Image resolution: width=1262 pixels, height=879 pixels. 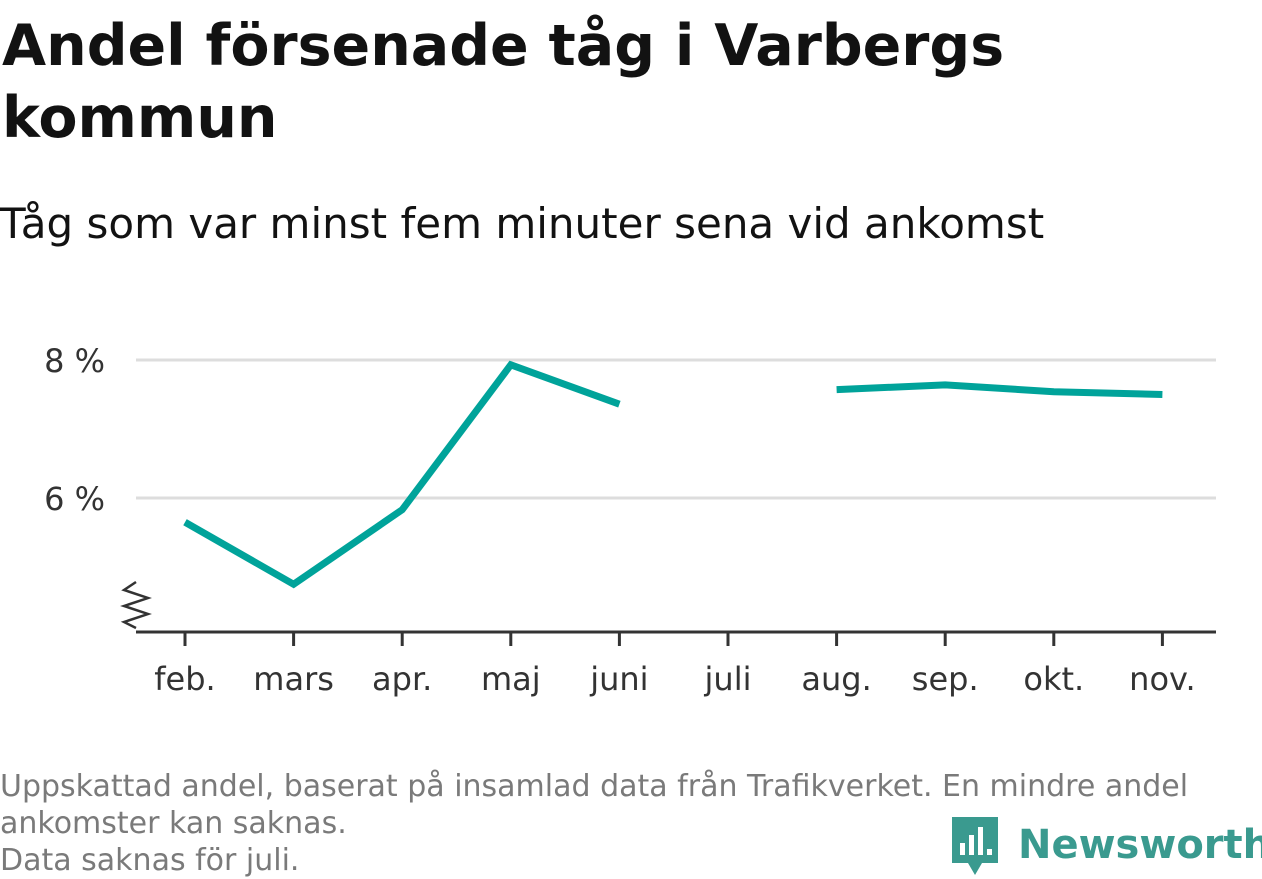 I want to click on x-tick-label-3: maj, so click(x=511, y=679).